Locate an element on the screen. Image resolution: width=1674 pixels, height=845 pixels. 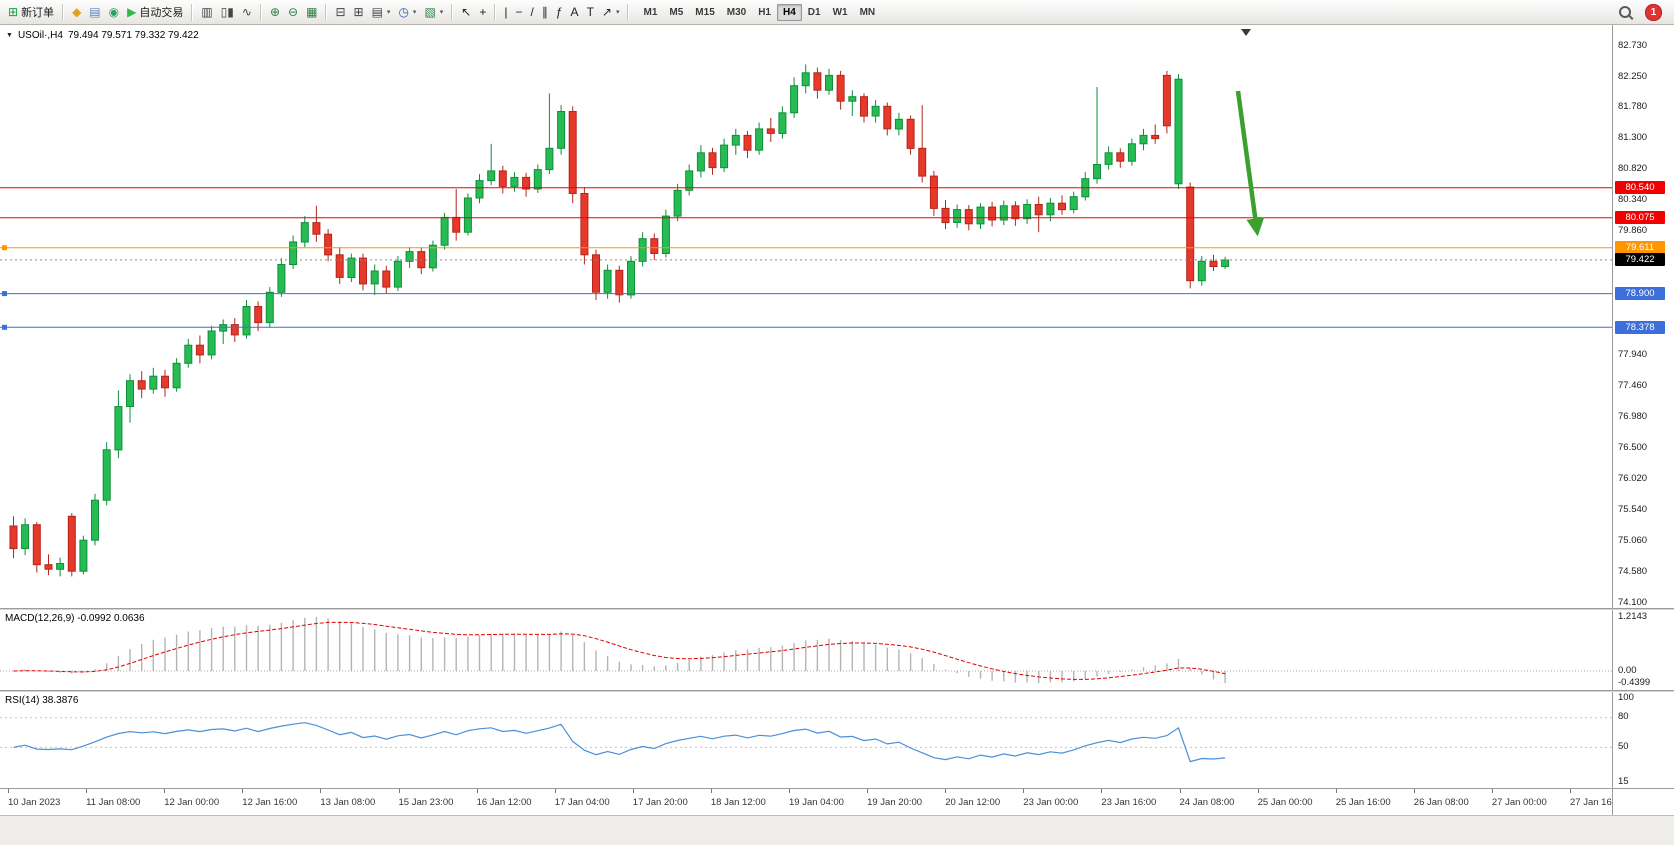
timeframe-m1-button: M1 is located at coordinates (650, 12).